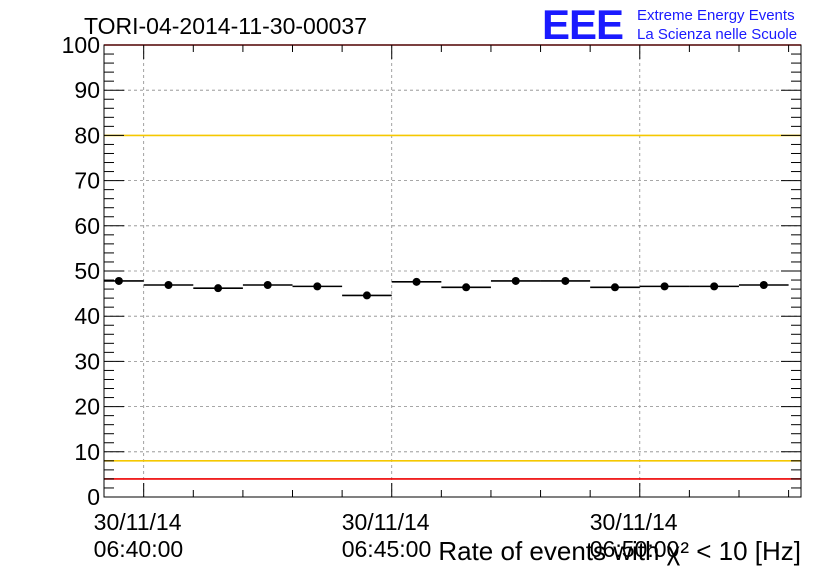 The width and height of the screenshot is (836, 572). I want to click on logo-mark: EEE, so click(582, 24).